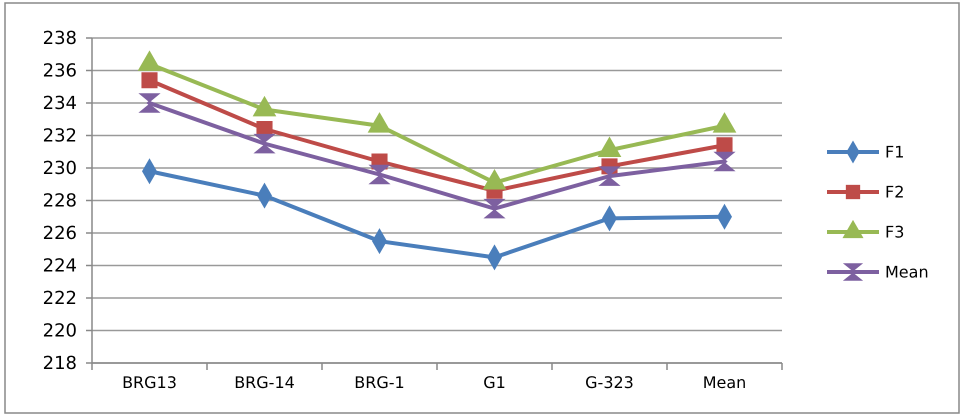 This screenshot has height=419, width=964. I want to click on y-tick-label: 230, so click(59, 168).